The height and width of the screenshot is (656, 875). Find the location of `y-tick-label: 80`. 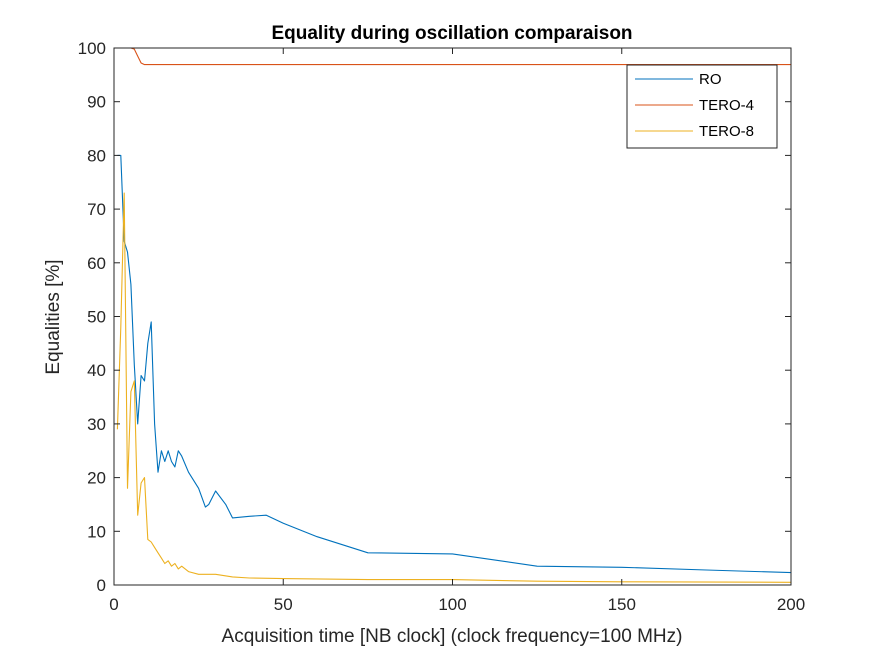

y-tick-label: 80 is located at coordinates (96, 155).